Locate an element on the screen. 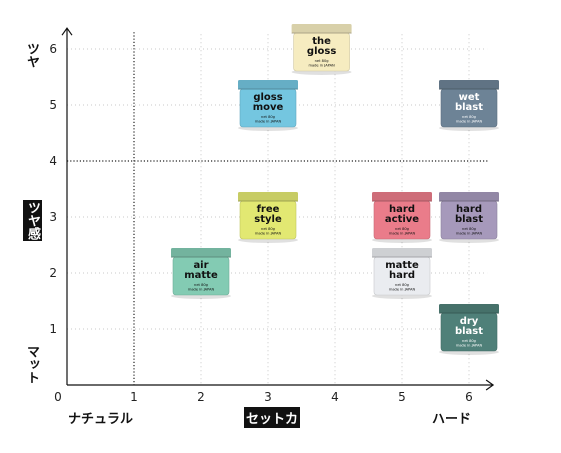 The height and width of the screenshot is (453, 561). x-tick-label: 6 is located at coordinates (469, 397).